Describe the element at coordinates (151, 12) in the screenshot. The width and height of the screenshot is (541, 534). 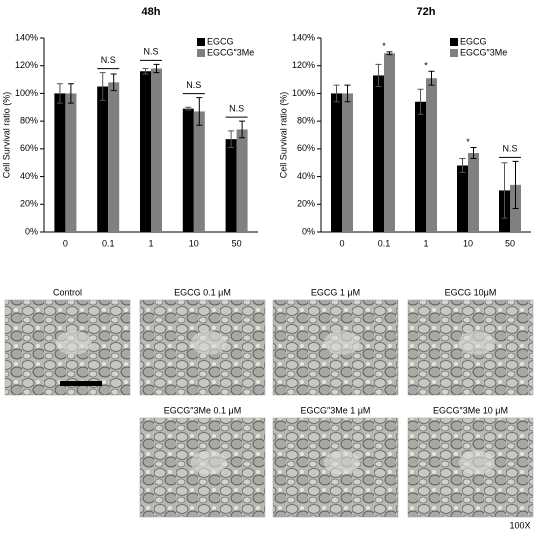
I see `chart-title: 48h` at that location.